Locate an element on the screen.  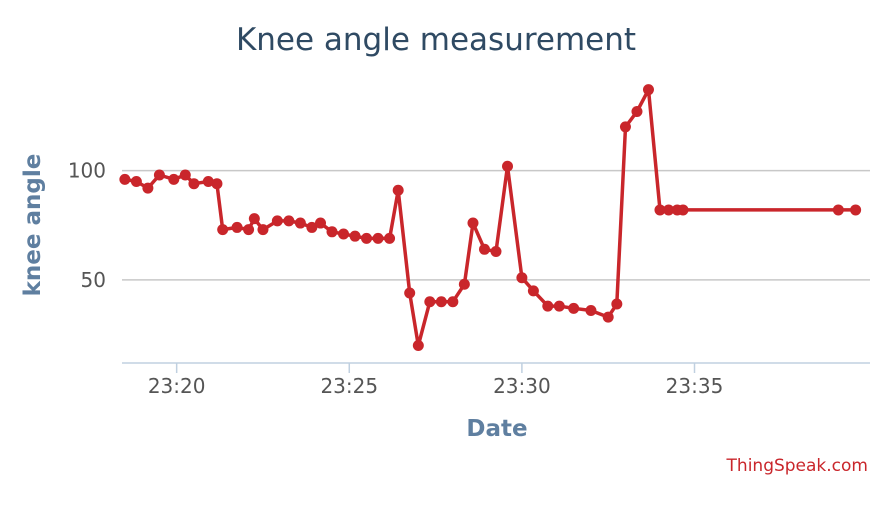
y-axis-title: knee angle is located at coordinates (33, 225).